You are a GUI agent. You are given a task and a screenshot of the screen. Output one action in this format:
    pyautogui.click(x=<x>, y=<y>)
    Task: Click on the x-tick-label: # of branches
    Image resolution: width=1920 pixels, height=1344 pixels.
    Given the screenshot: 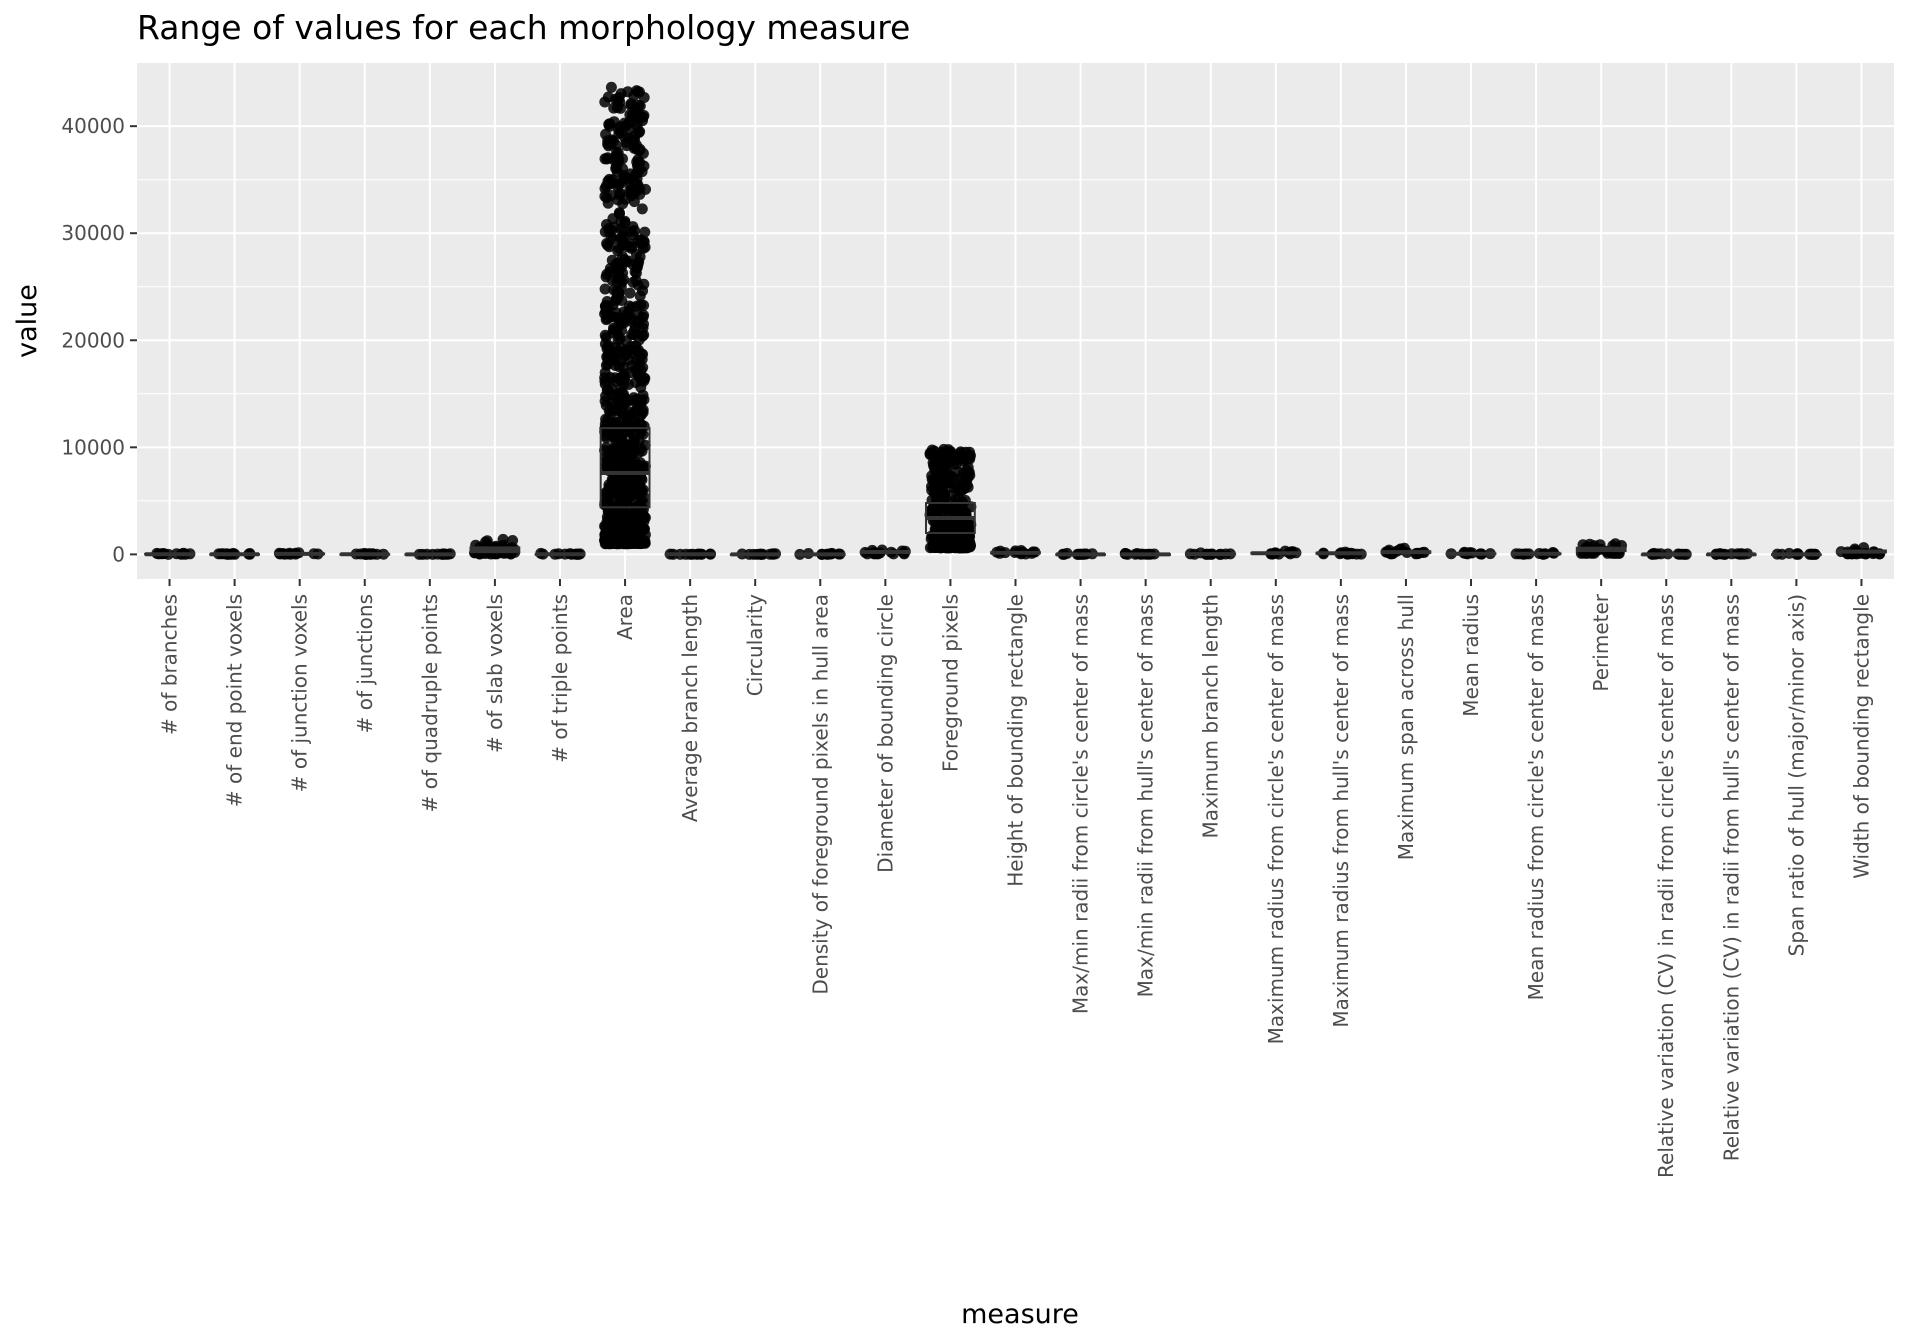 What is the action you would take?
    pyautogui.click(x=170, y=664)
    